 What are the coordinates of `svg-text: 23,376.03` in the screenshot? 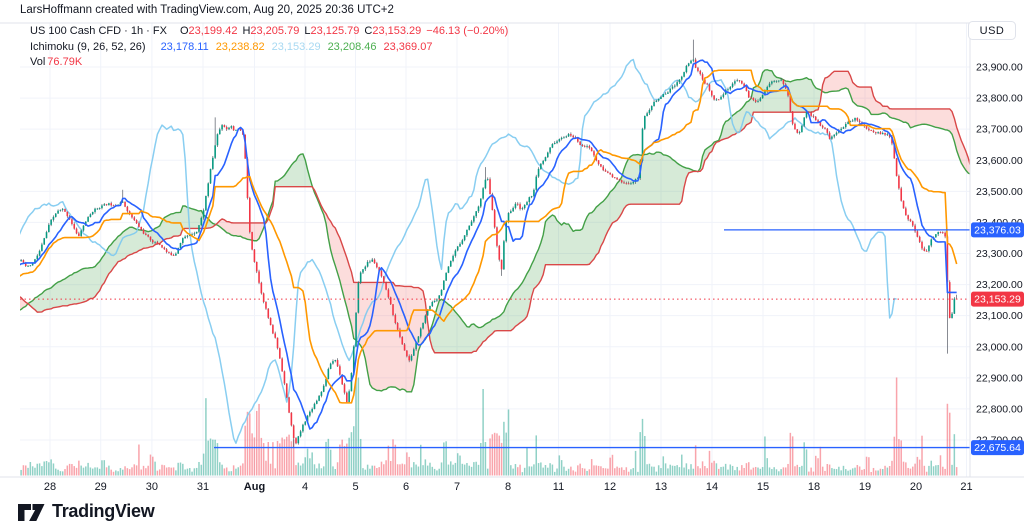 It's located at (997, 230).